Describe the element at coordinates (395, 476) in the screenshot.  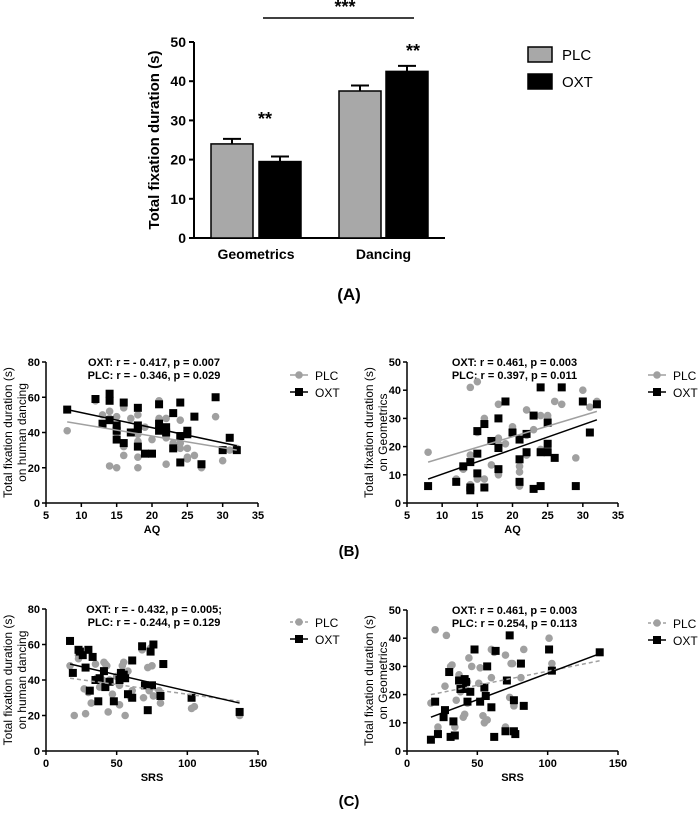
I see `y-tick-label: 10` at that location.